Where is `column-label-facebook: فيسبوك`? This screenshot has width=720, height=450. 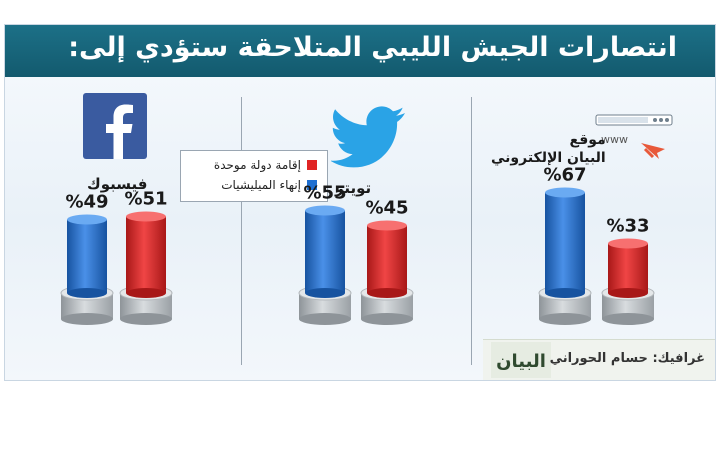
column-label-facebook: فيسبوك is located at coordinates (117, 184).